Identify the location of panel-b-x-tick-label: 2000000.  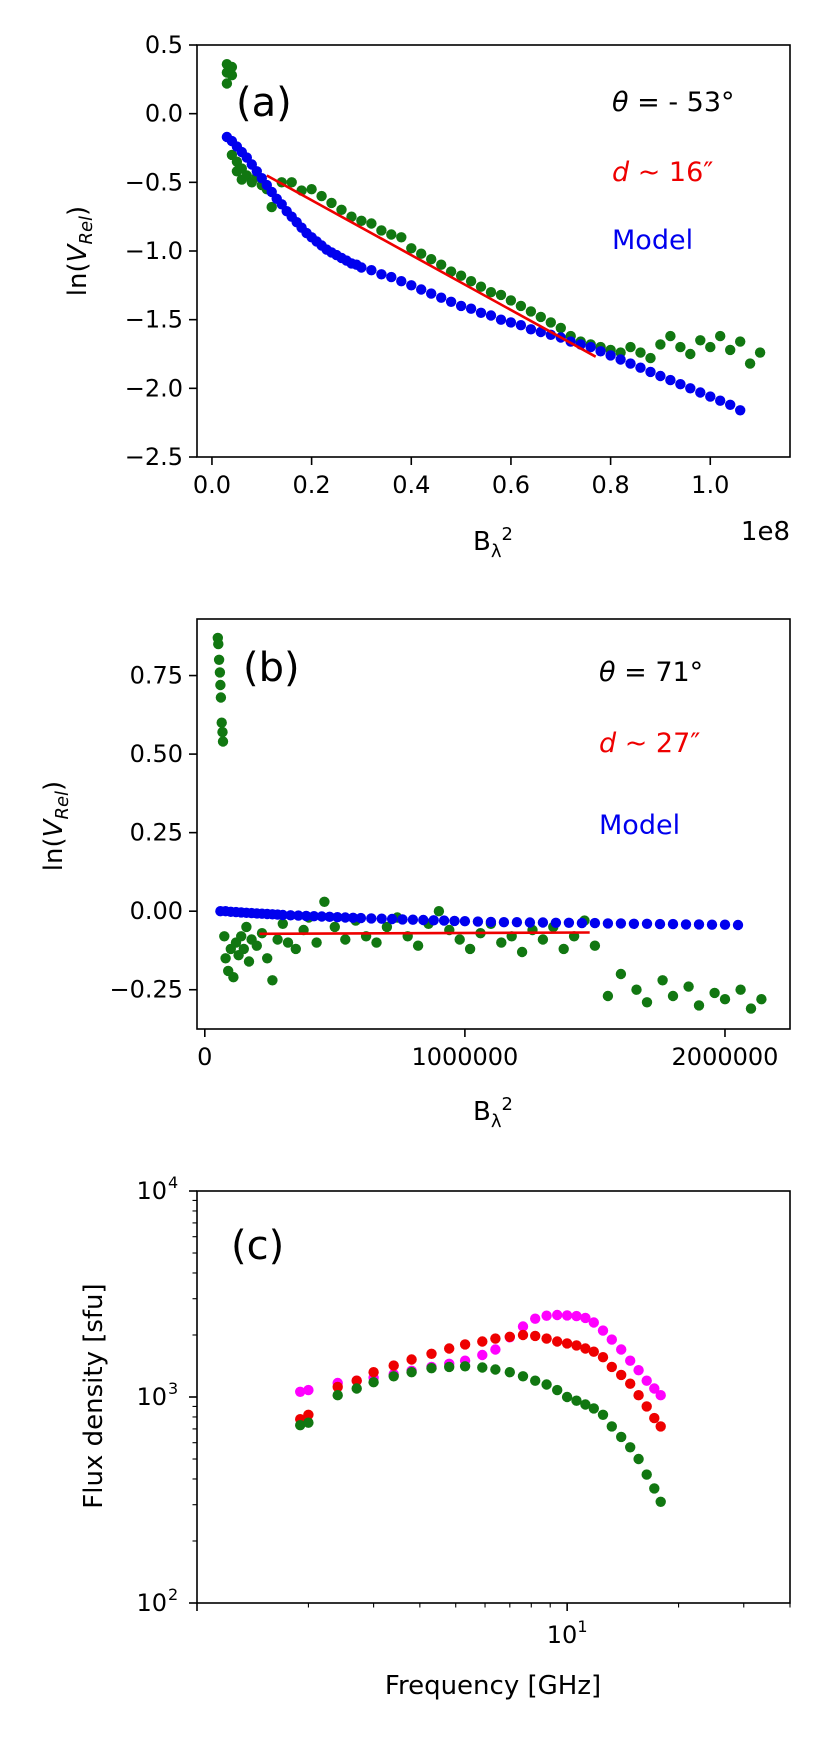
(725, 1057).